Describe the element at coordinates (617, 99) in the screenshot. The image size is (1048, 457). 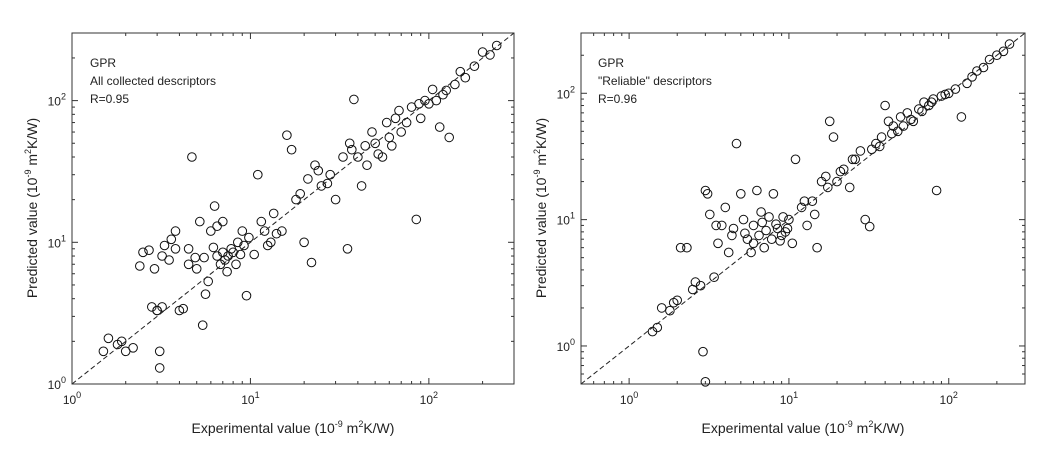
I see `right-annotation-correlation: R=0.96` at that location.